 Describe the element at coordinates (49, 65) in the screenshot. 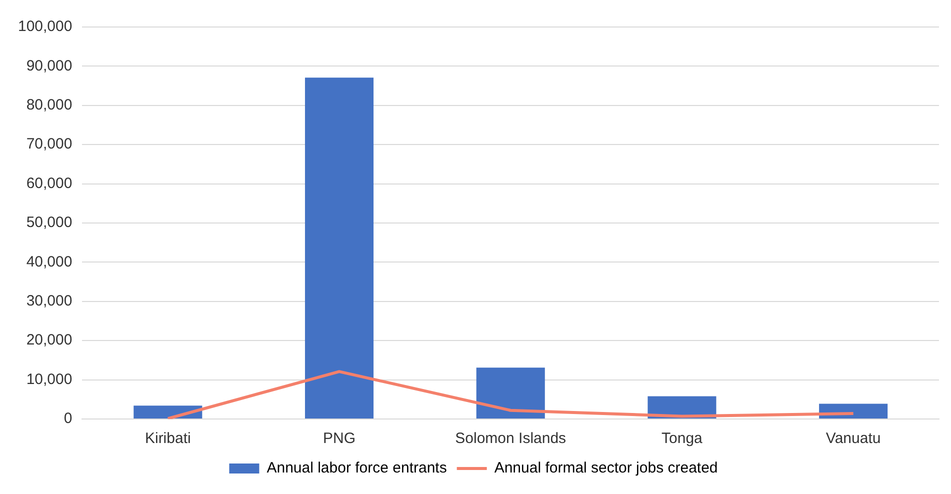

I see `y-tick-label: 90,000` at that location.